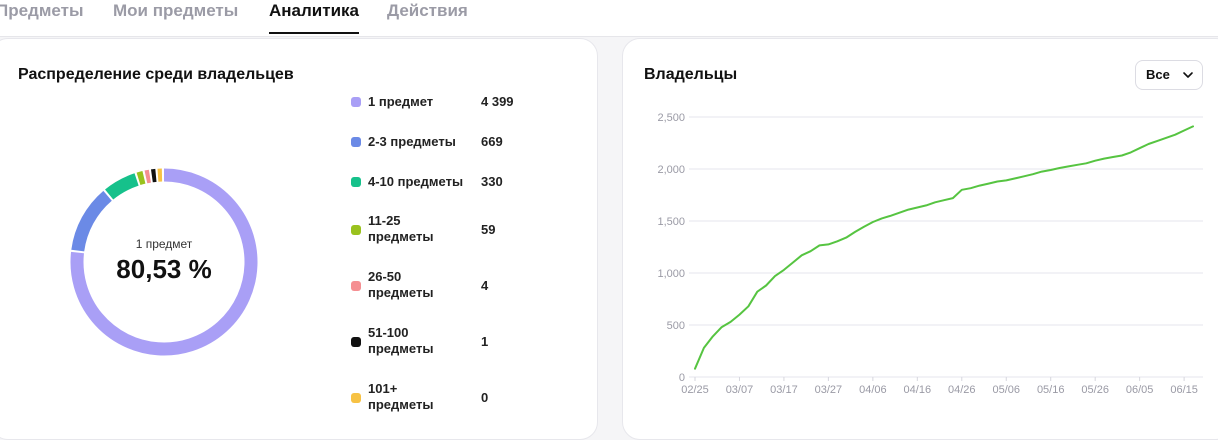  What do you see at coordinates (175, 18) in the screenshot?
I see `tab-my-items: Мои предметы` at bounding box center [175, 18].